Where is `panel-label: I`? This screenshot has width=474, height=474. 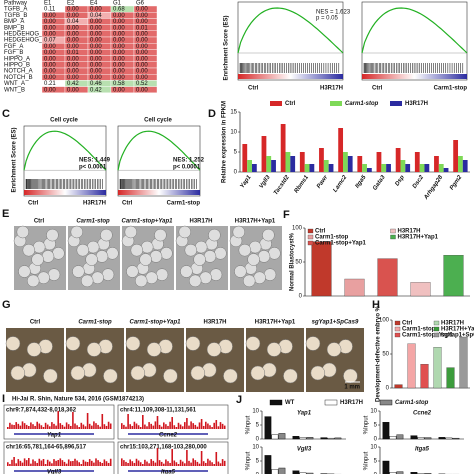 panel-label: I is located at coordinates (3, 399).